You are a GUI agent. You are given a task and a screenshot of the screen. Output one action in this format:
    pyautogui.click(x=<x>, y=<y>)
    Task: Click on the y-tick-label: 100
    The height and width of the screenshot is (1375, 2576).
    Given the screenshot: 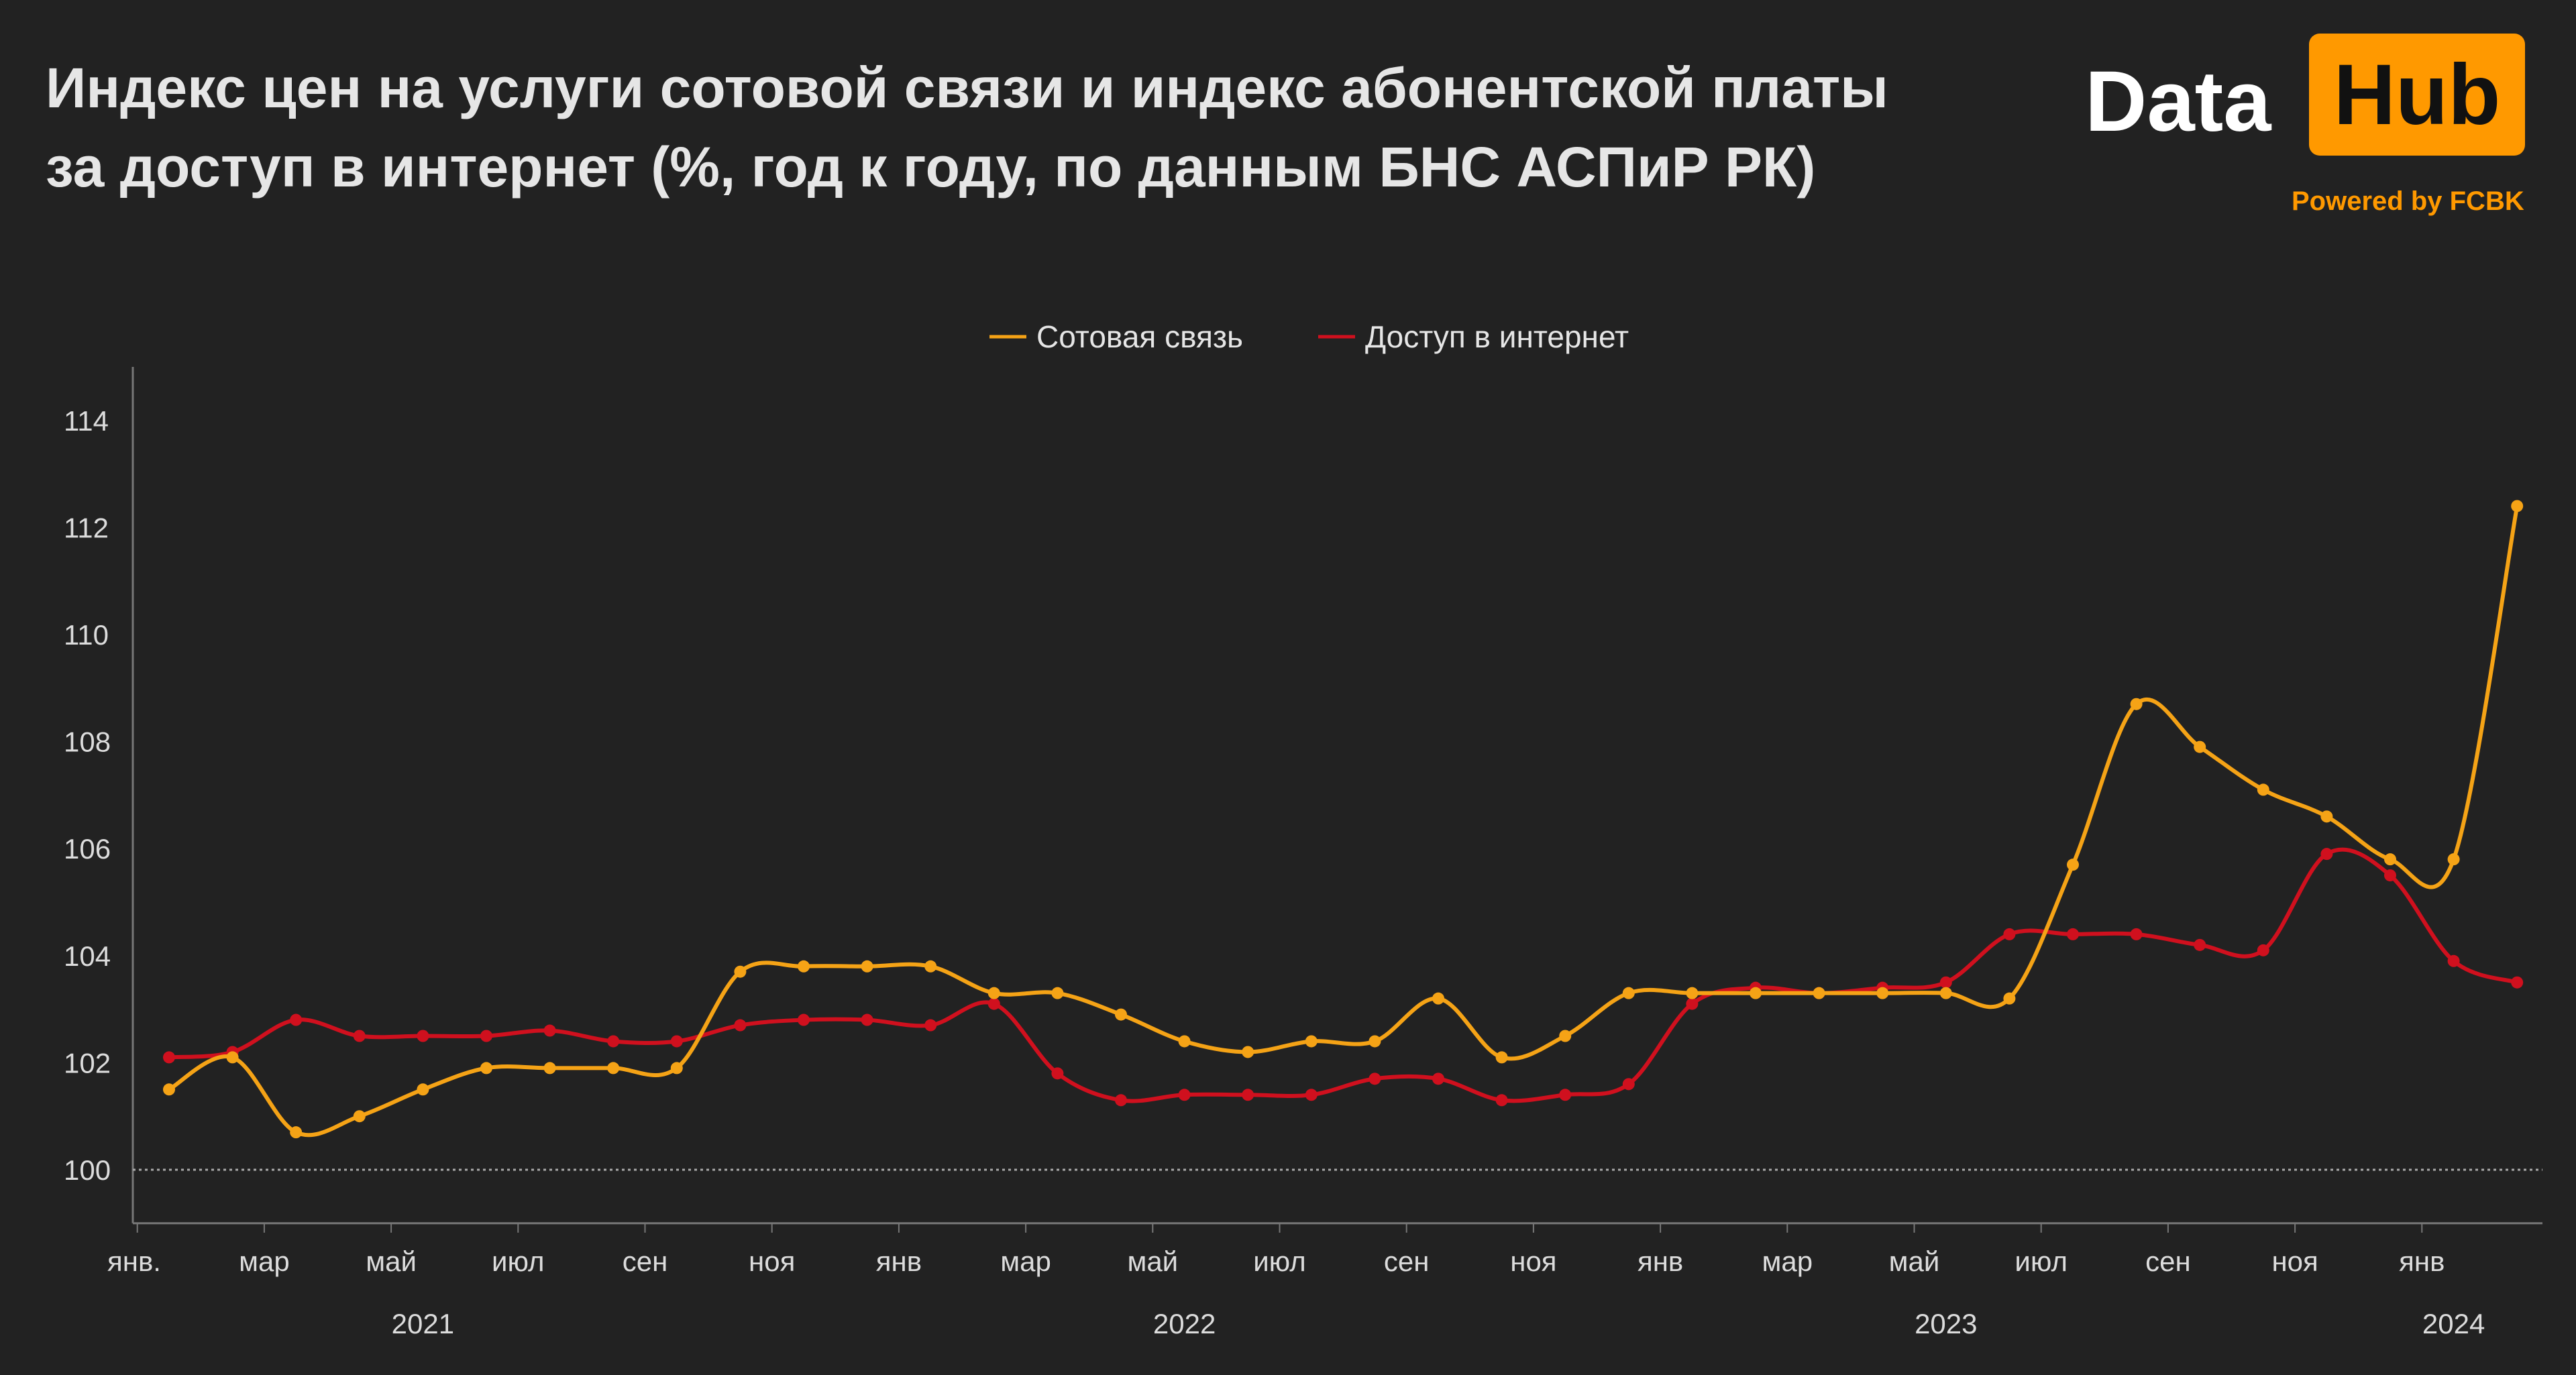 What is the action you would take?
    pyautogui.click(x=87, y=1170)
    